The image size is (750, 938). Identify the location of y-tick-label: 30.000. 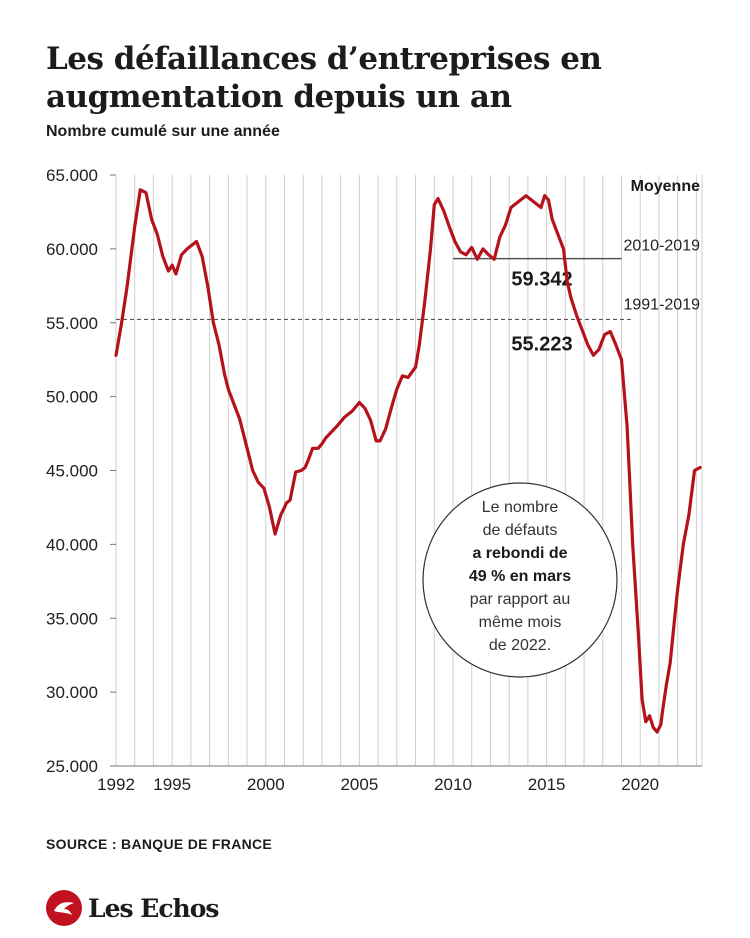
(72, 692).